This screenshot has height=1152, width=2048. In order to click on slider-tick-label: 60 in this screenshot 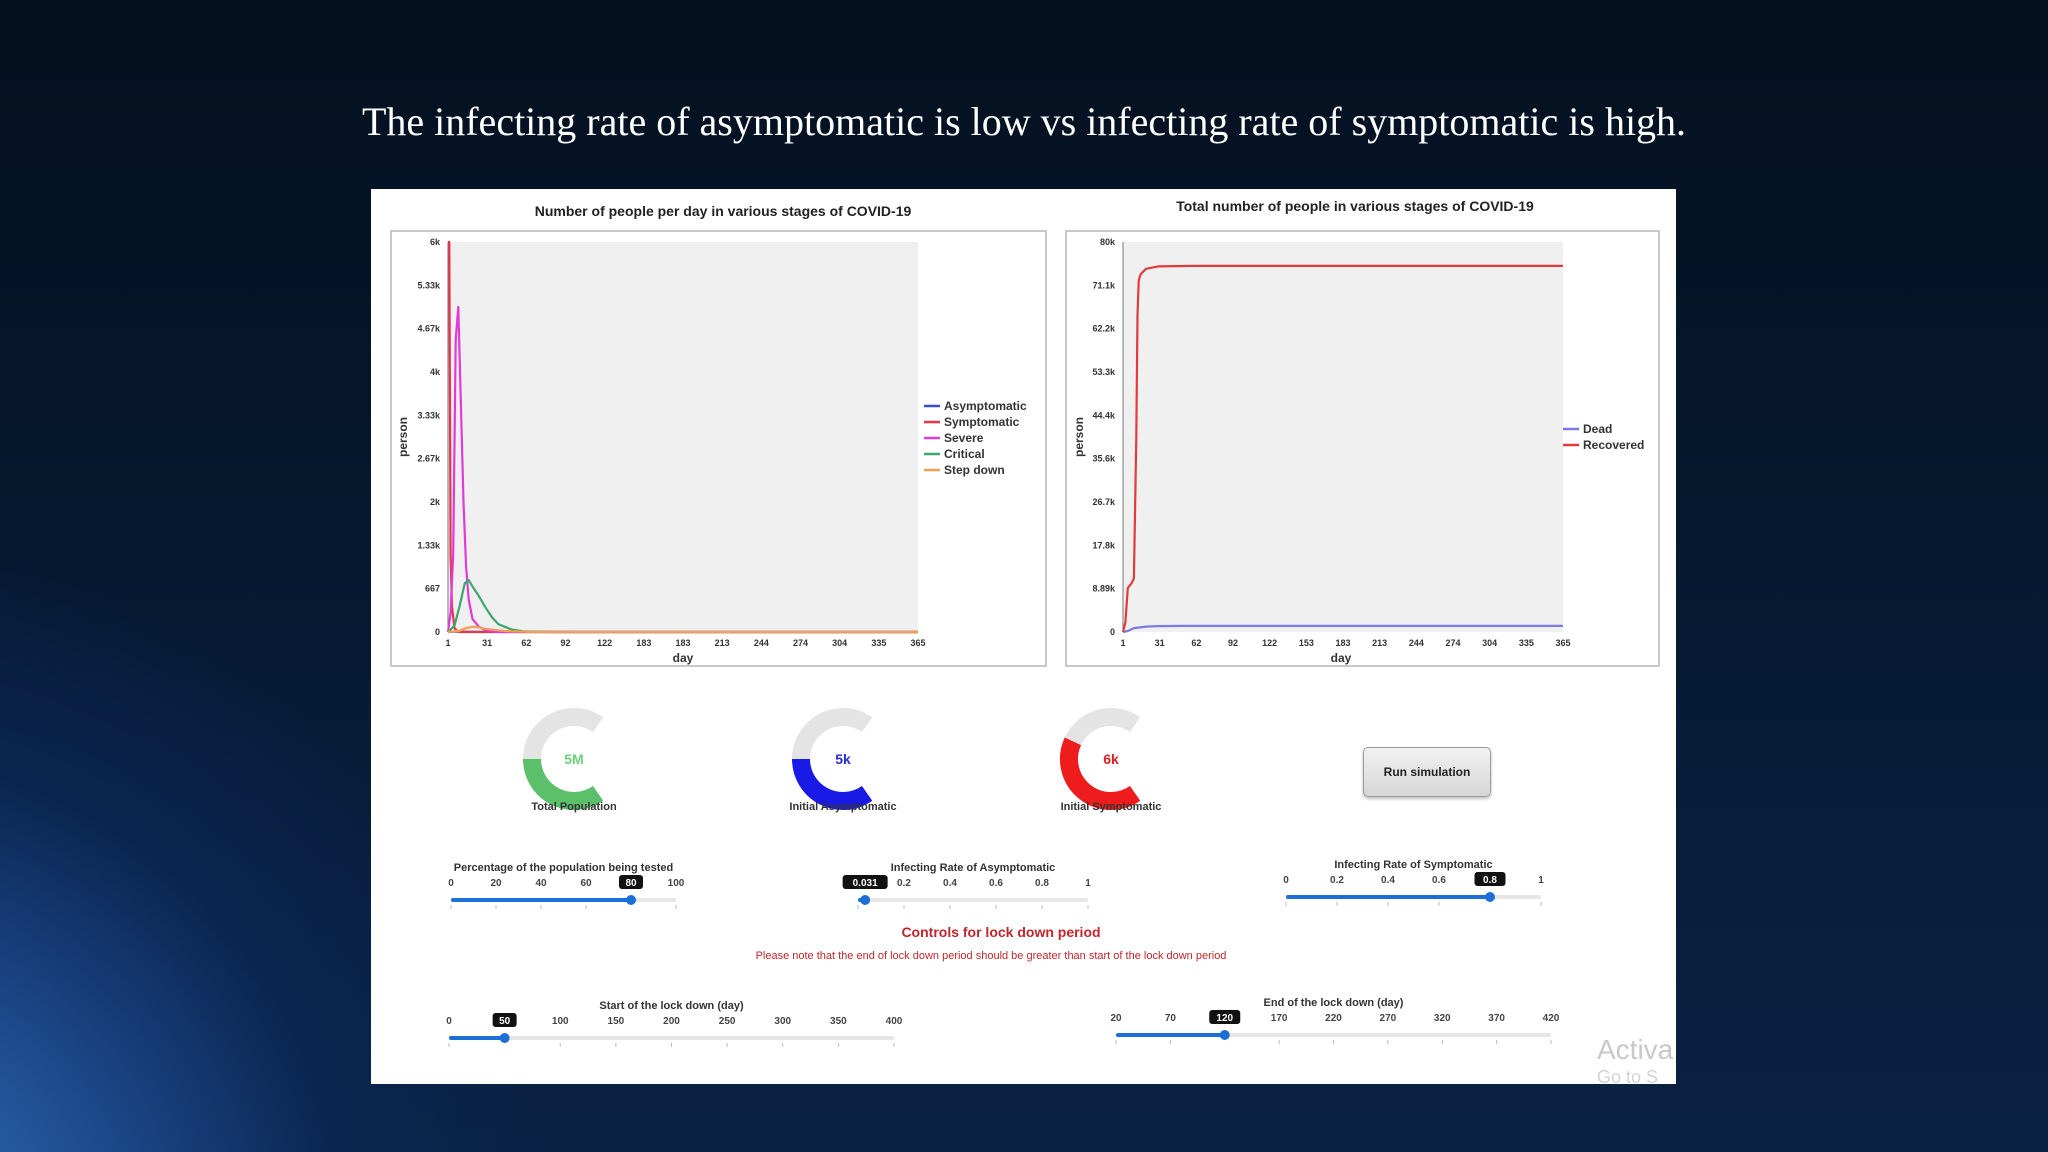, I will do `click(586, 883)`.